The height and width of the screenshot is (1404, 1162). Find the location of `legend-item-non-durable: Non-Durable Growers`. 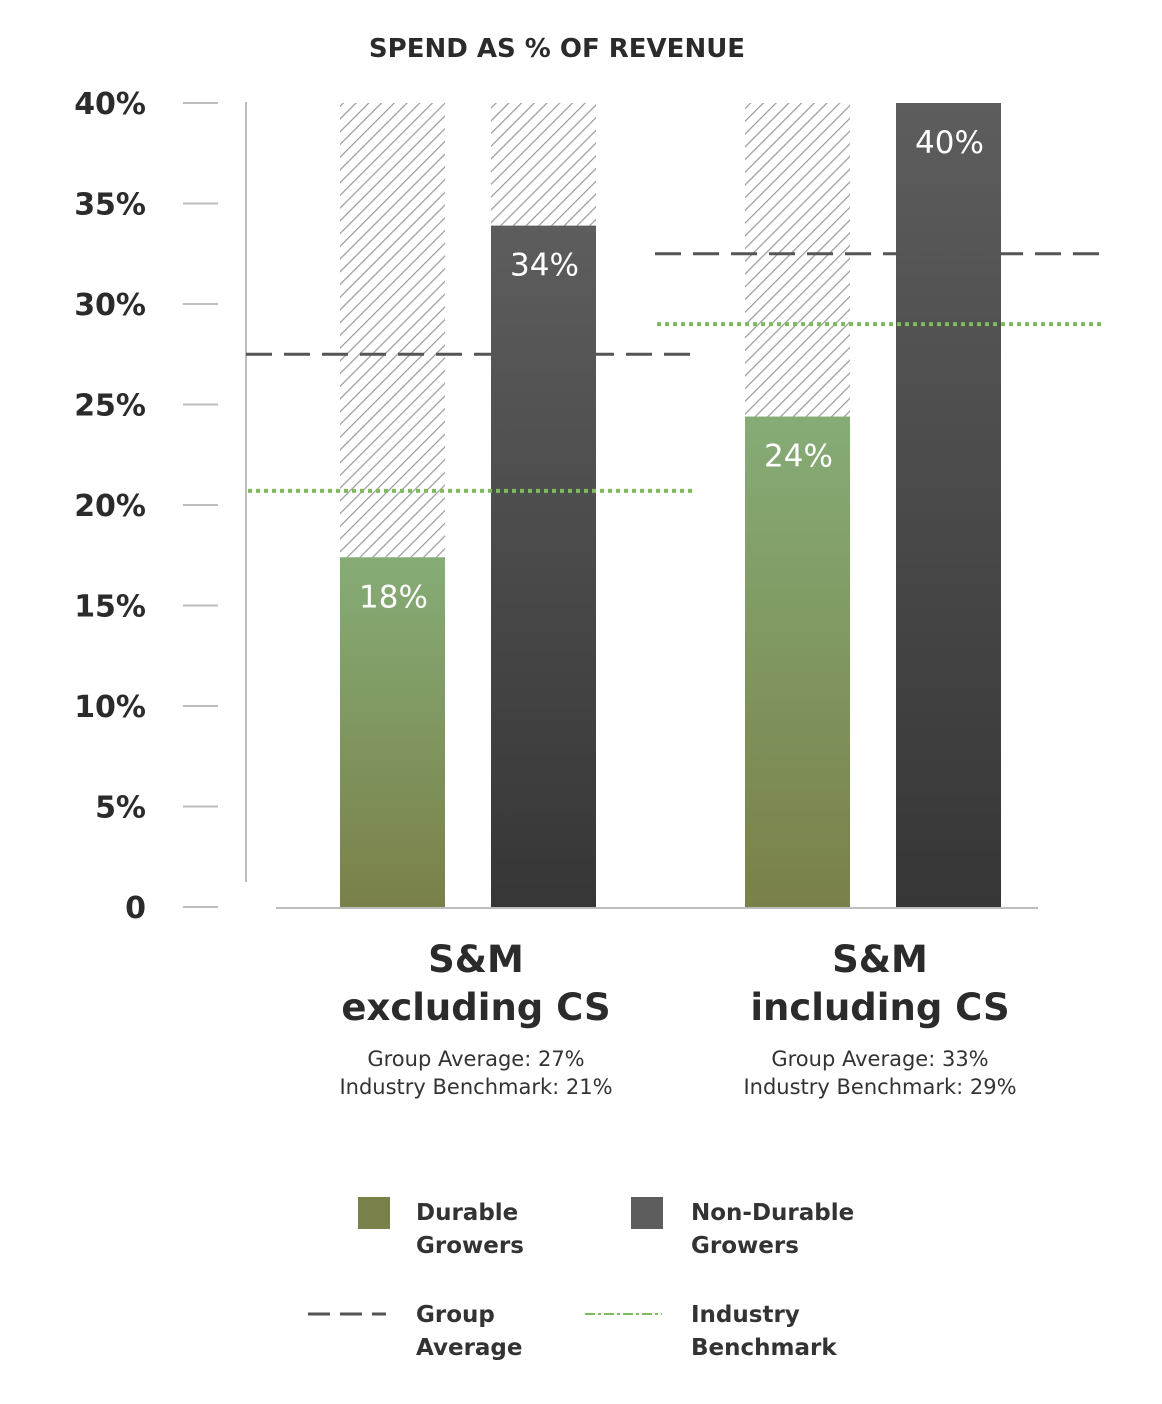

legend-item-non-durable: Non-Durable Growers is located at coordinates (742, 1228).